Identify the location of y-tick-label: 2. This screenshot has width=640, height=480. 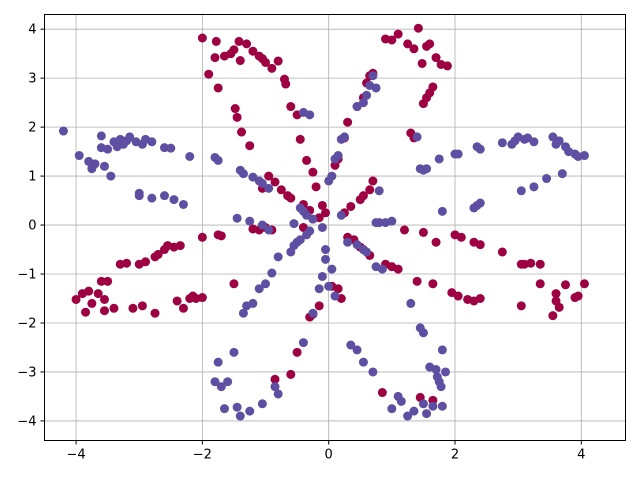
(32, 128).